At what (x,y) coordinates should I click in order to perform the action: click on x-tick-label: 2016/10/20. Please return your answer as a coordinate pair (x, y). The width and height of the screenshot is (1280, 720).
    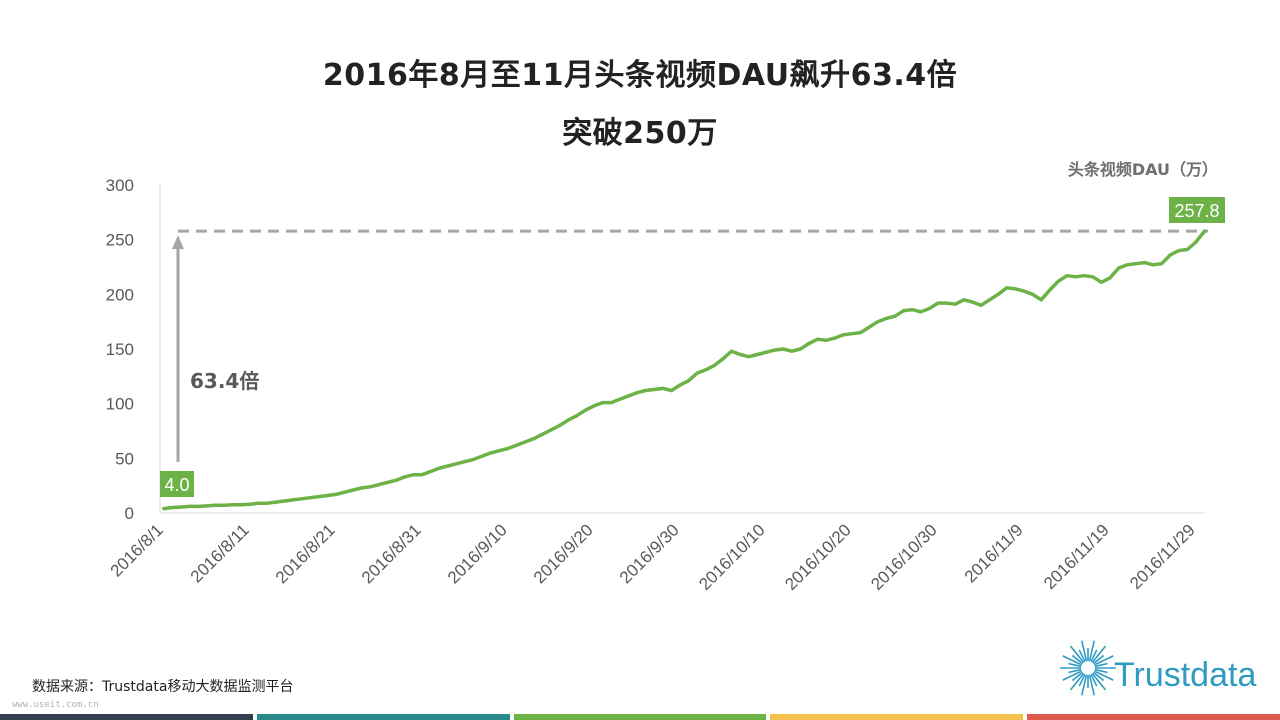
    Looking at the image, I should click on (818, 557).